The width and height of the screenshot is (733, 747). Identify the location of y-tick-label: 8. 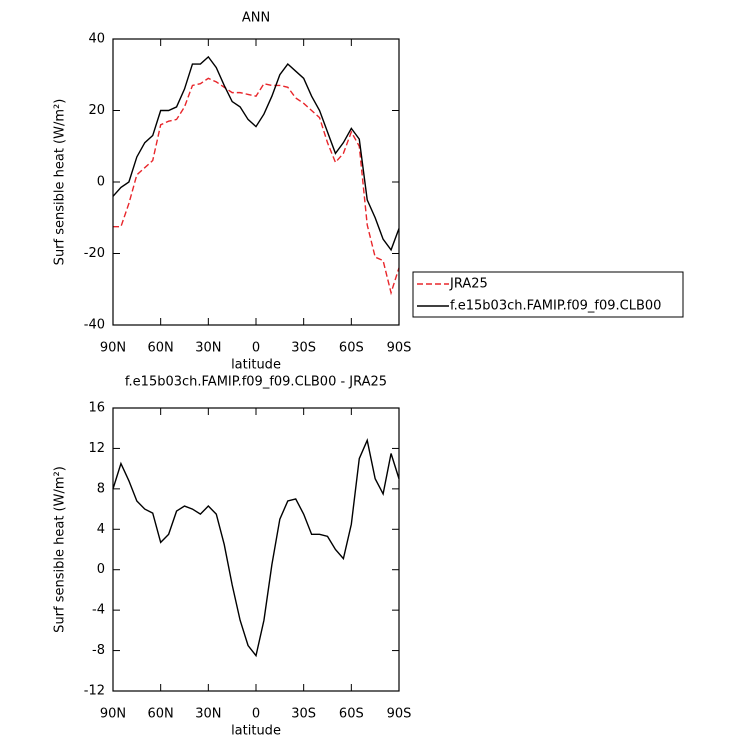
(101, 488).